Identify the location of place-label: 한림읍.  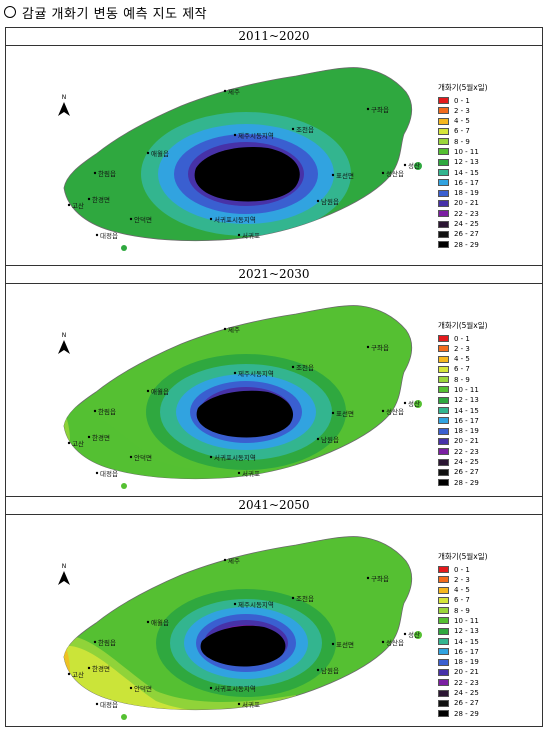
(107, 174).